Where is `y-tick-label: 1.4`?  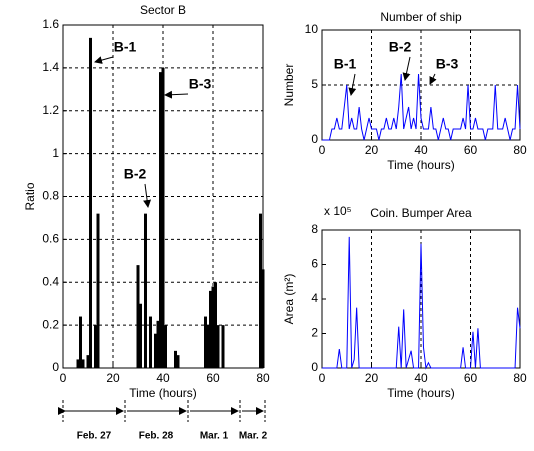
y-tick-label: 1.4 is located at coordinates (50, 67).